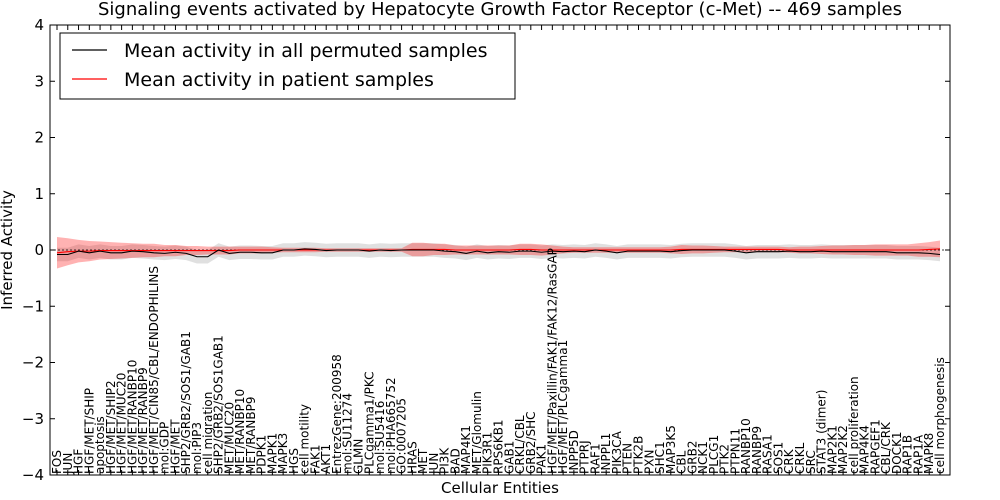 Image resolution: width=1000 pixels, height=500 pixels. What do you see at coordinates (283, 453) in the screenshot?
I see `x-tick-label: MAPK3` at bounding box center [283, 453].